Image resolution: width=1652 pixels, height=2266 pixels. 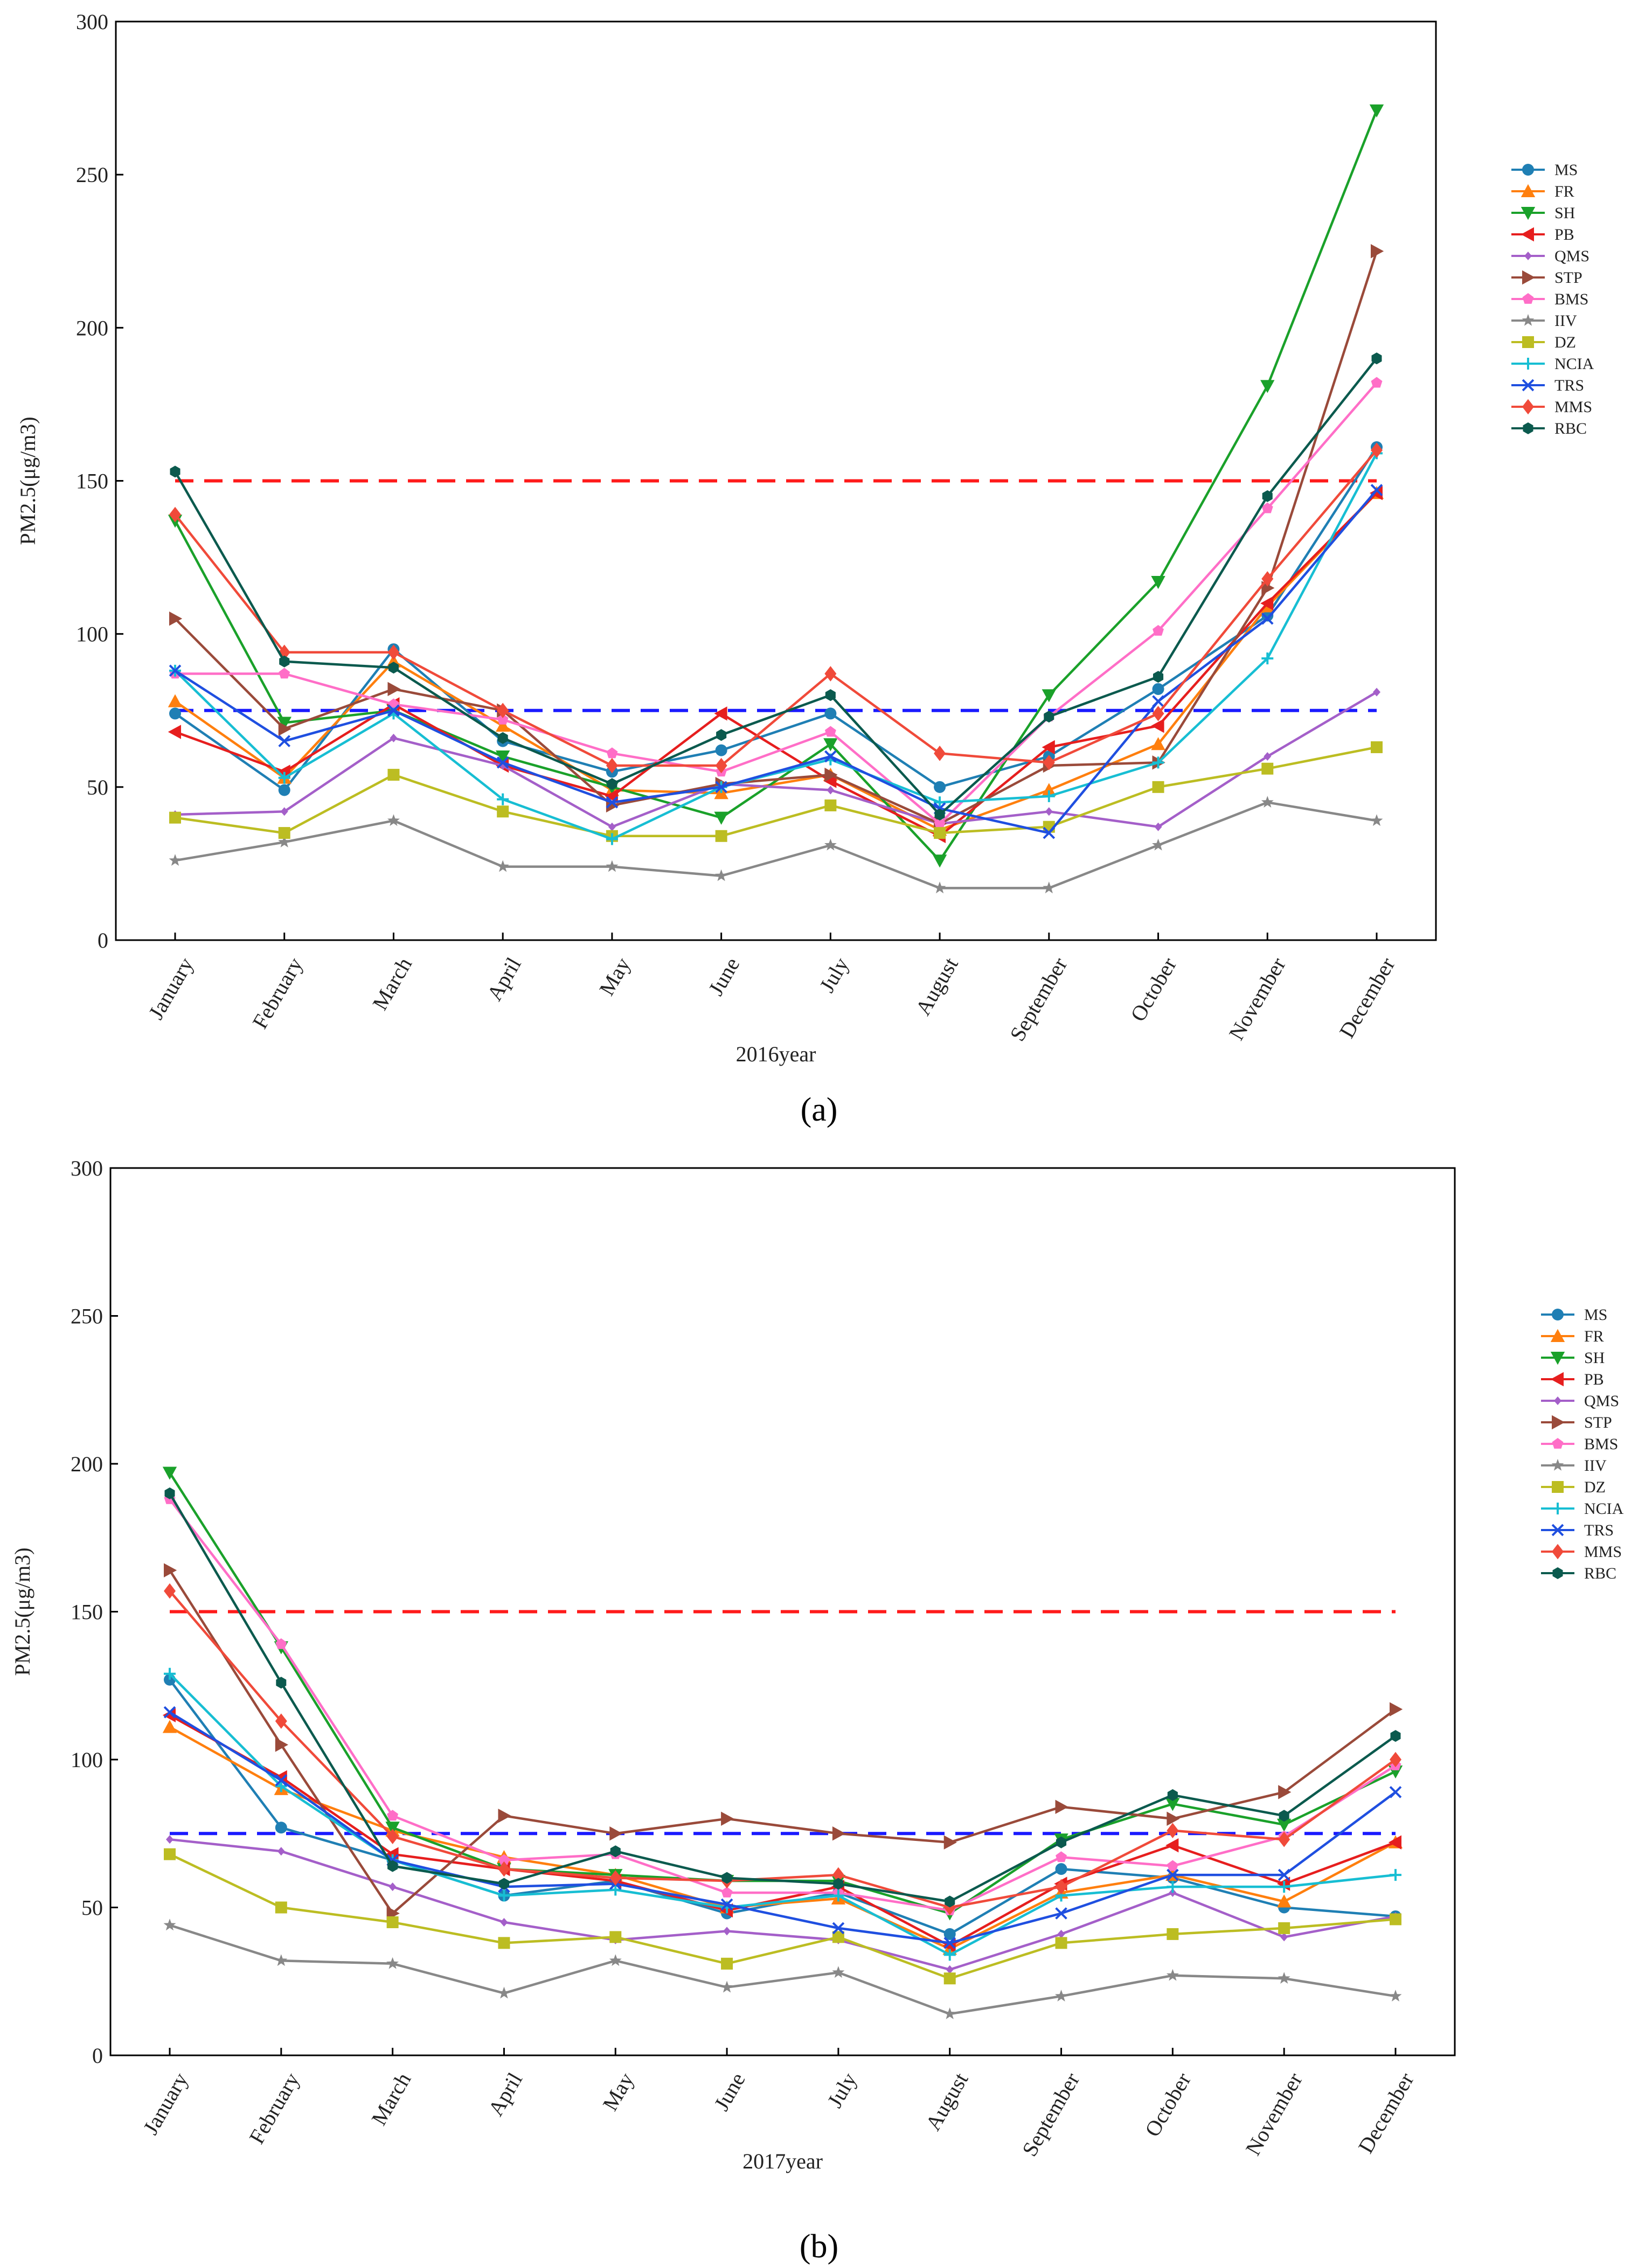 I want to click on x-tick-label: March, so click(x=392, y=983).